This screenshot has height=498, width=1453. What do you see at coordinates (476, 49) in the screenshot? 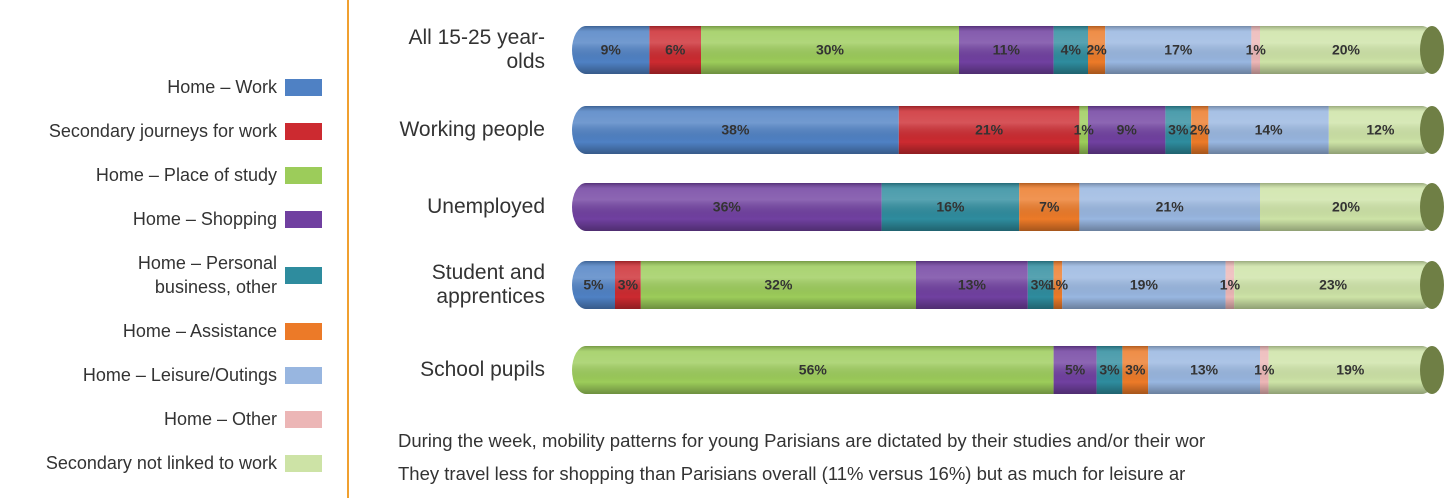
I see `category-label: All 15-25 year-olds` at bounding box center [476, 49].